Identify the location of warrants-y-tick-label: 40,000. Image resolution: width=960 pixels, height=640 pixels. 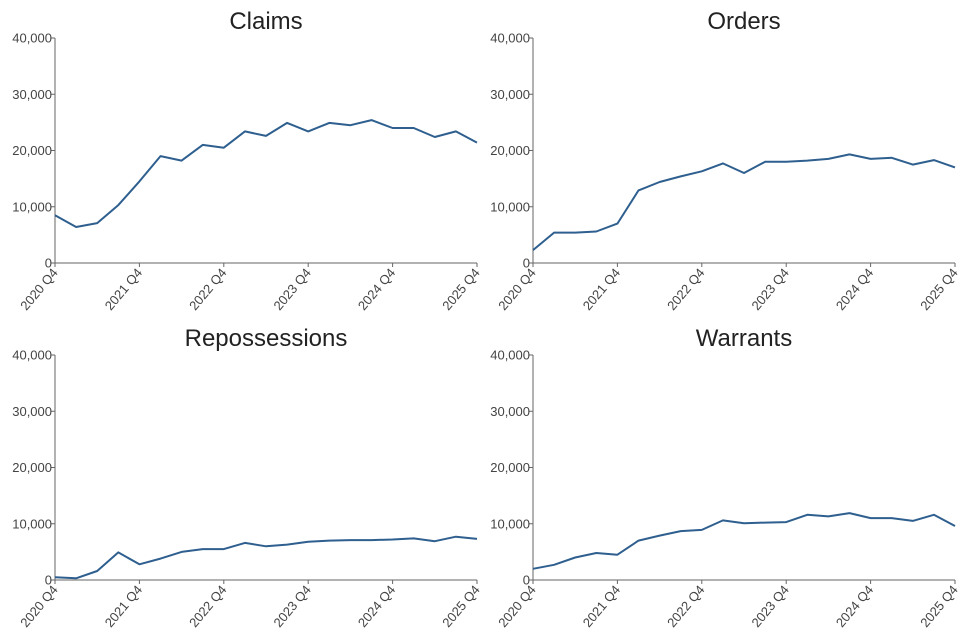
(510, 355).